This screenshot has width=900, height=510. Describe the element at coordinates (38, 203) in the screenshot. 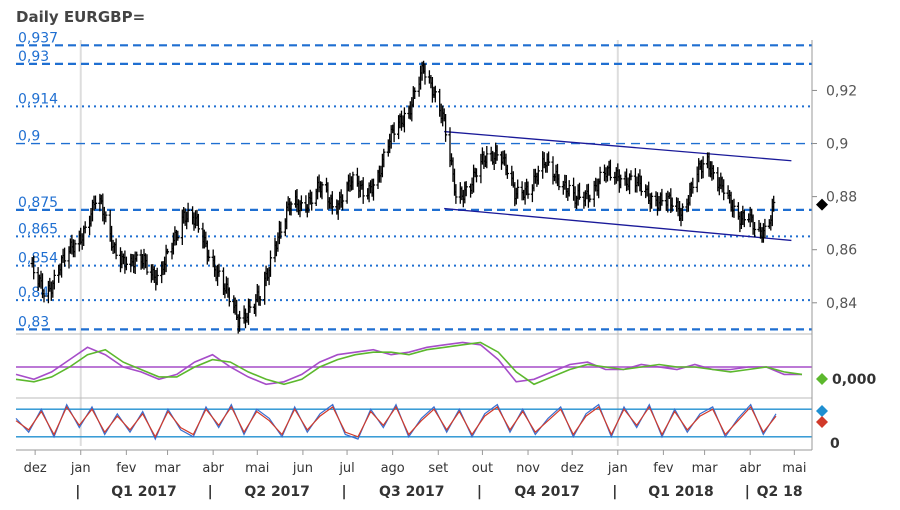

I see `level-label: 0,875` at that location.